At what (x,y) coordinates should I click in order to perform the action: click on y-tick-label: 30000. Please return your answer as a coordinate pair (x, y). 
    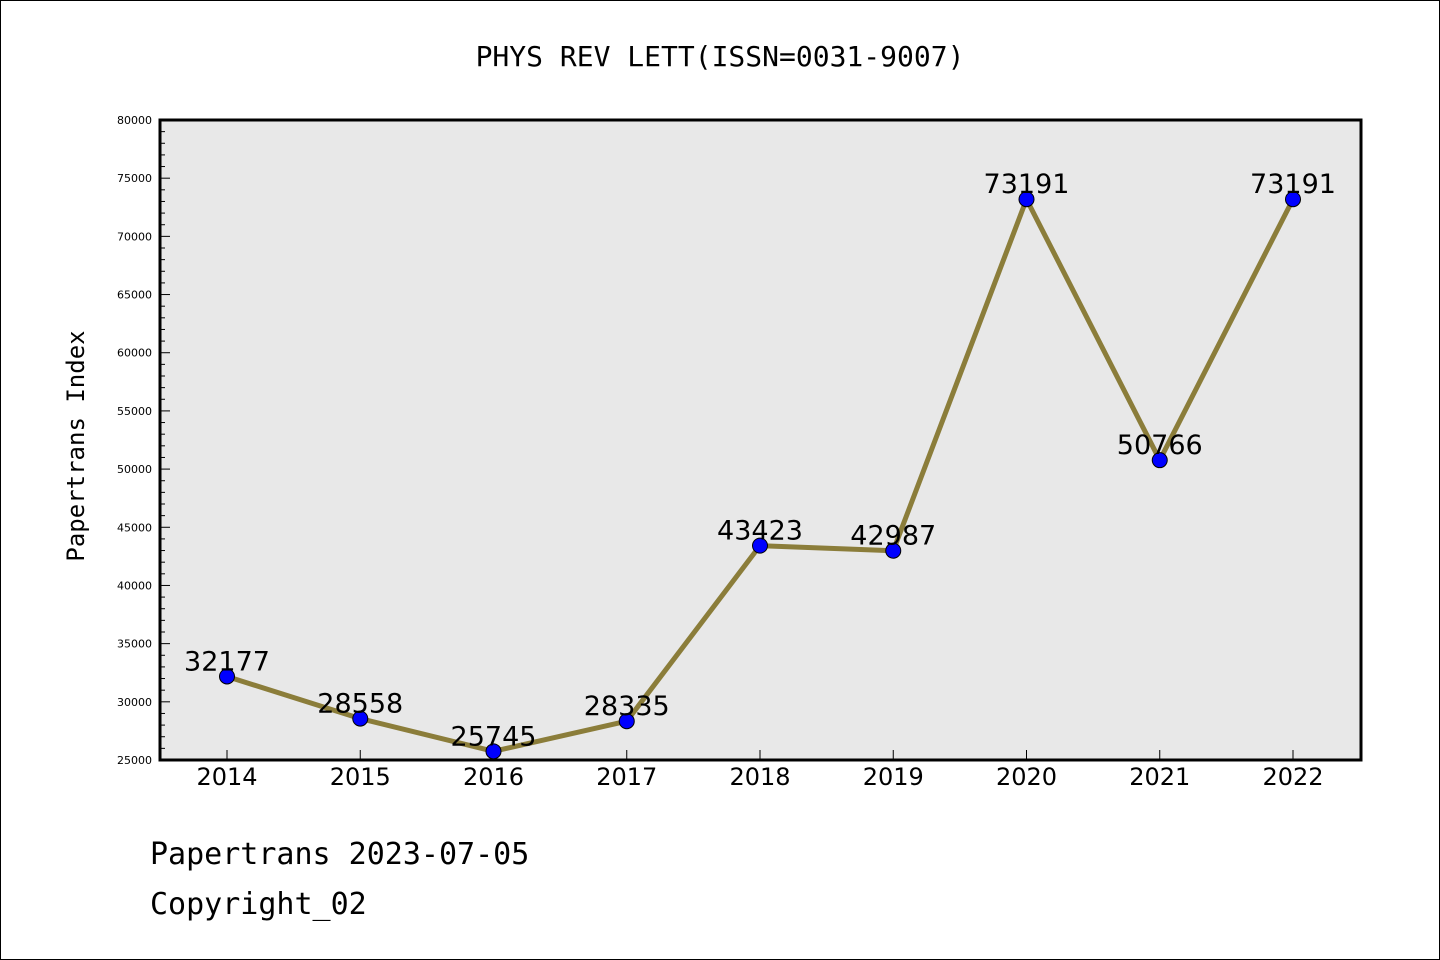
    Looking at the image, I should click on (134, 702).